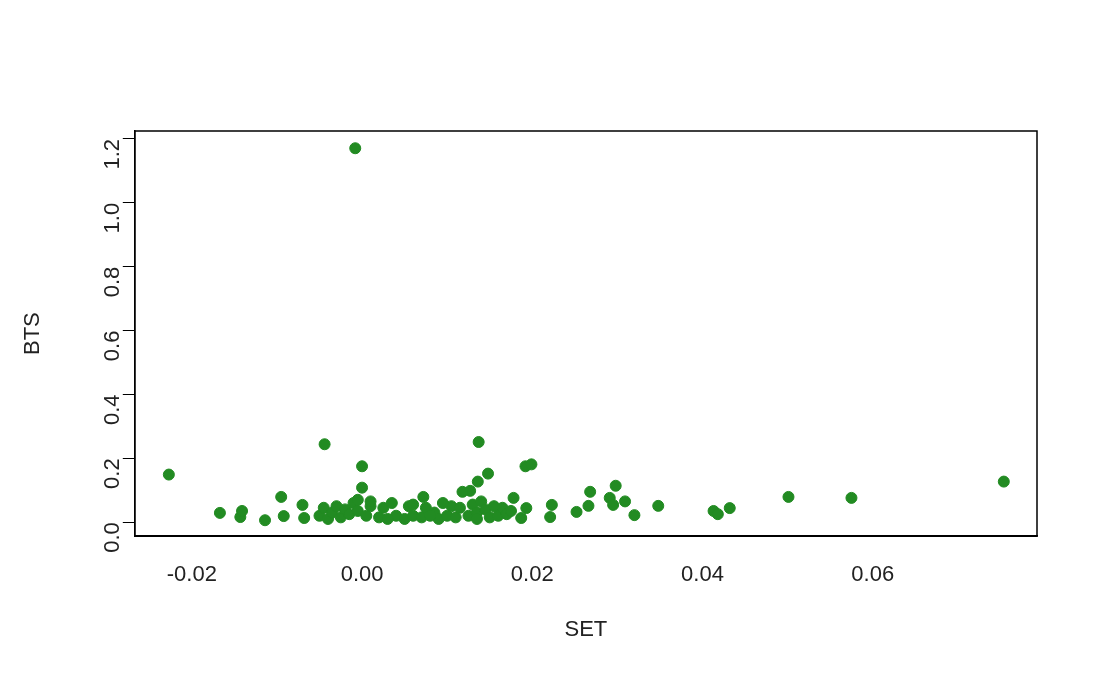 The width and height of the screenshot is (1108, 677). Describe the element at coordinates (111, 218) in the screenshot. I see `y-tick-label: 1.0` at that location.